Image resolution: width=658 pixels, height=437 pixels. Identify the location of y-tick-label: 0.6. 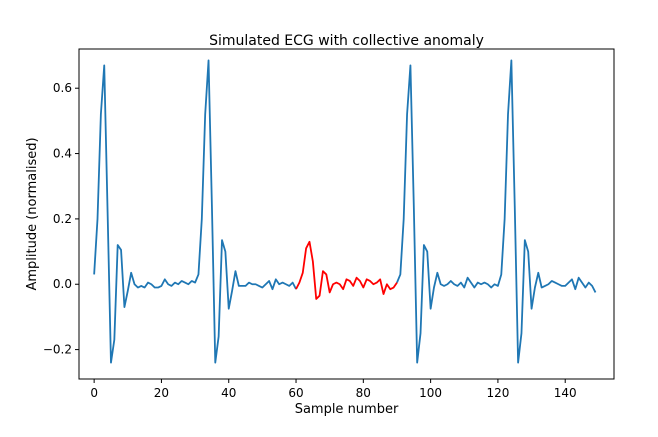
(62, 88).